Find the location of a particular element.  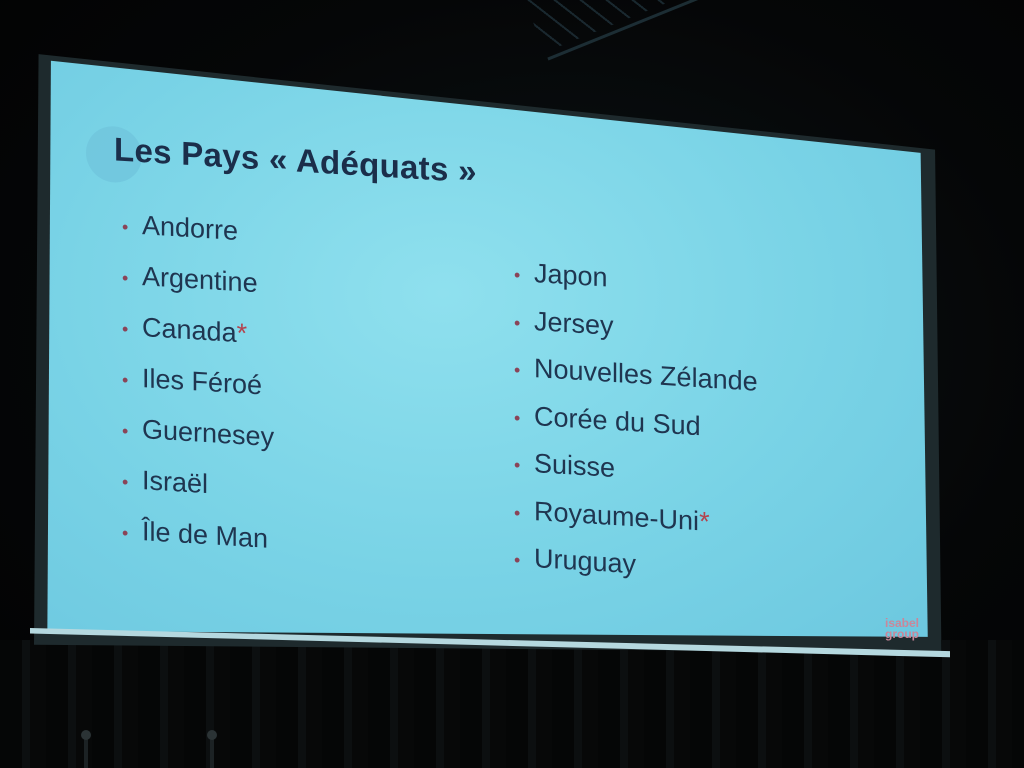

country-list-item: • Île de Man is located at coordinates (197, 545).